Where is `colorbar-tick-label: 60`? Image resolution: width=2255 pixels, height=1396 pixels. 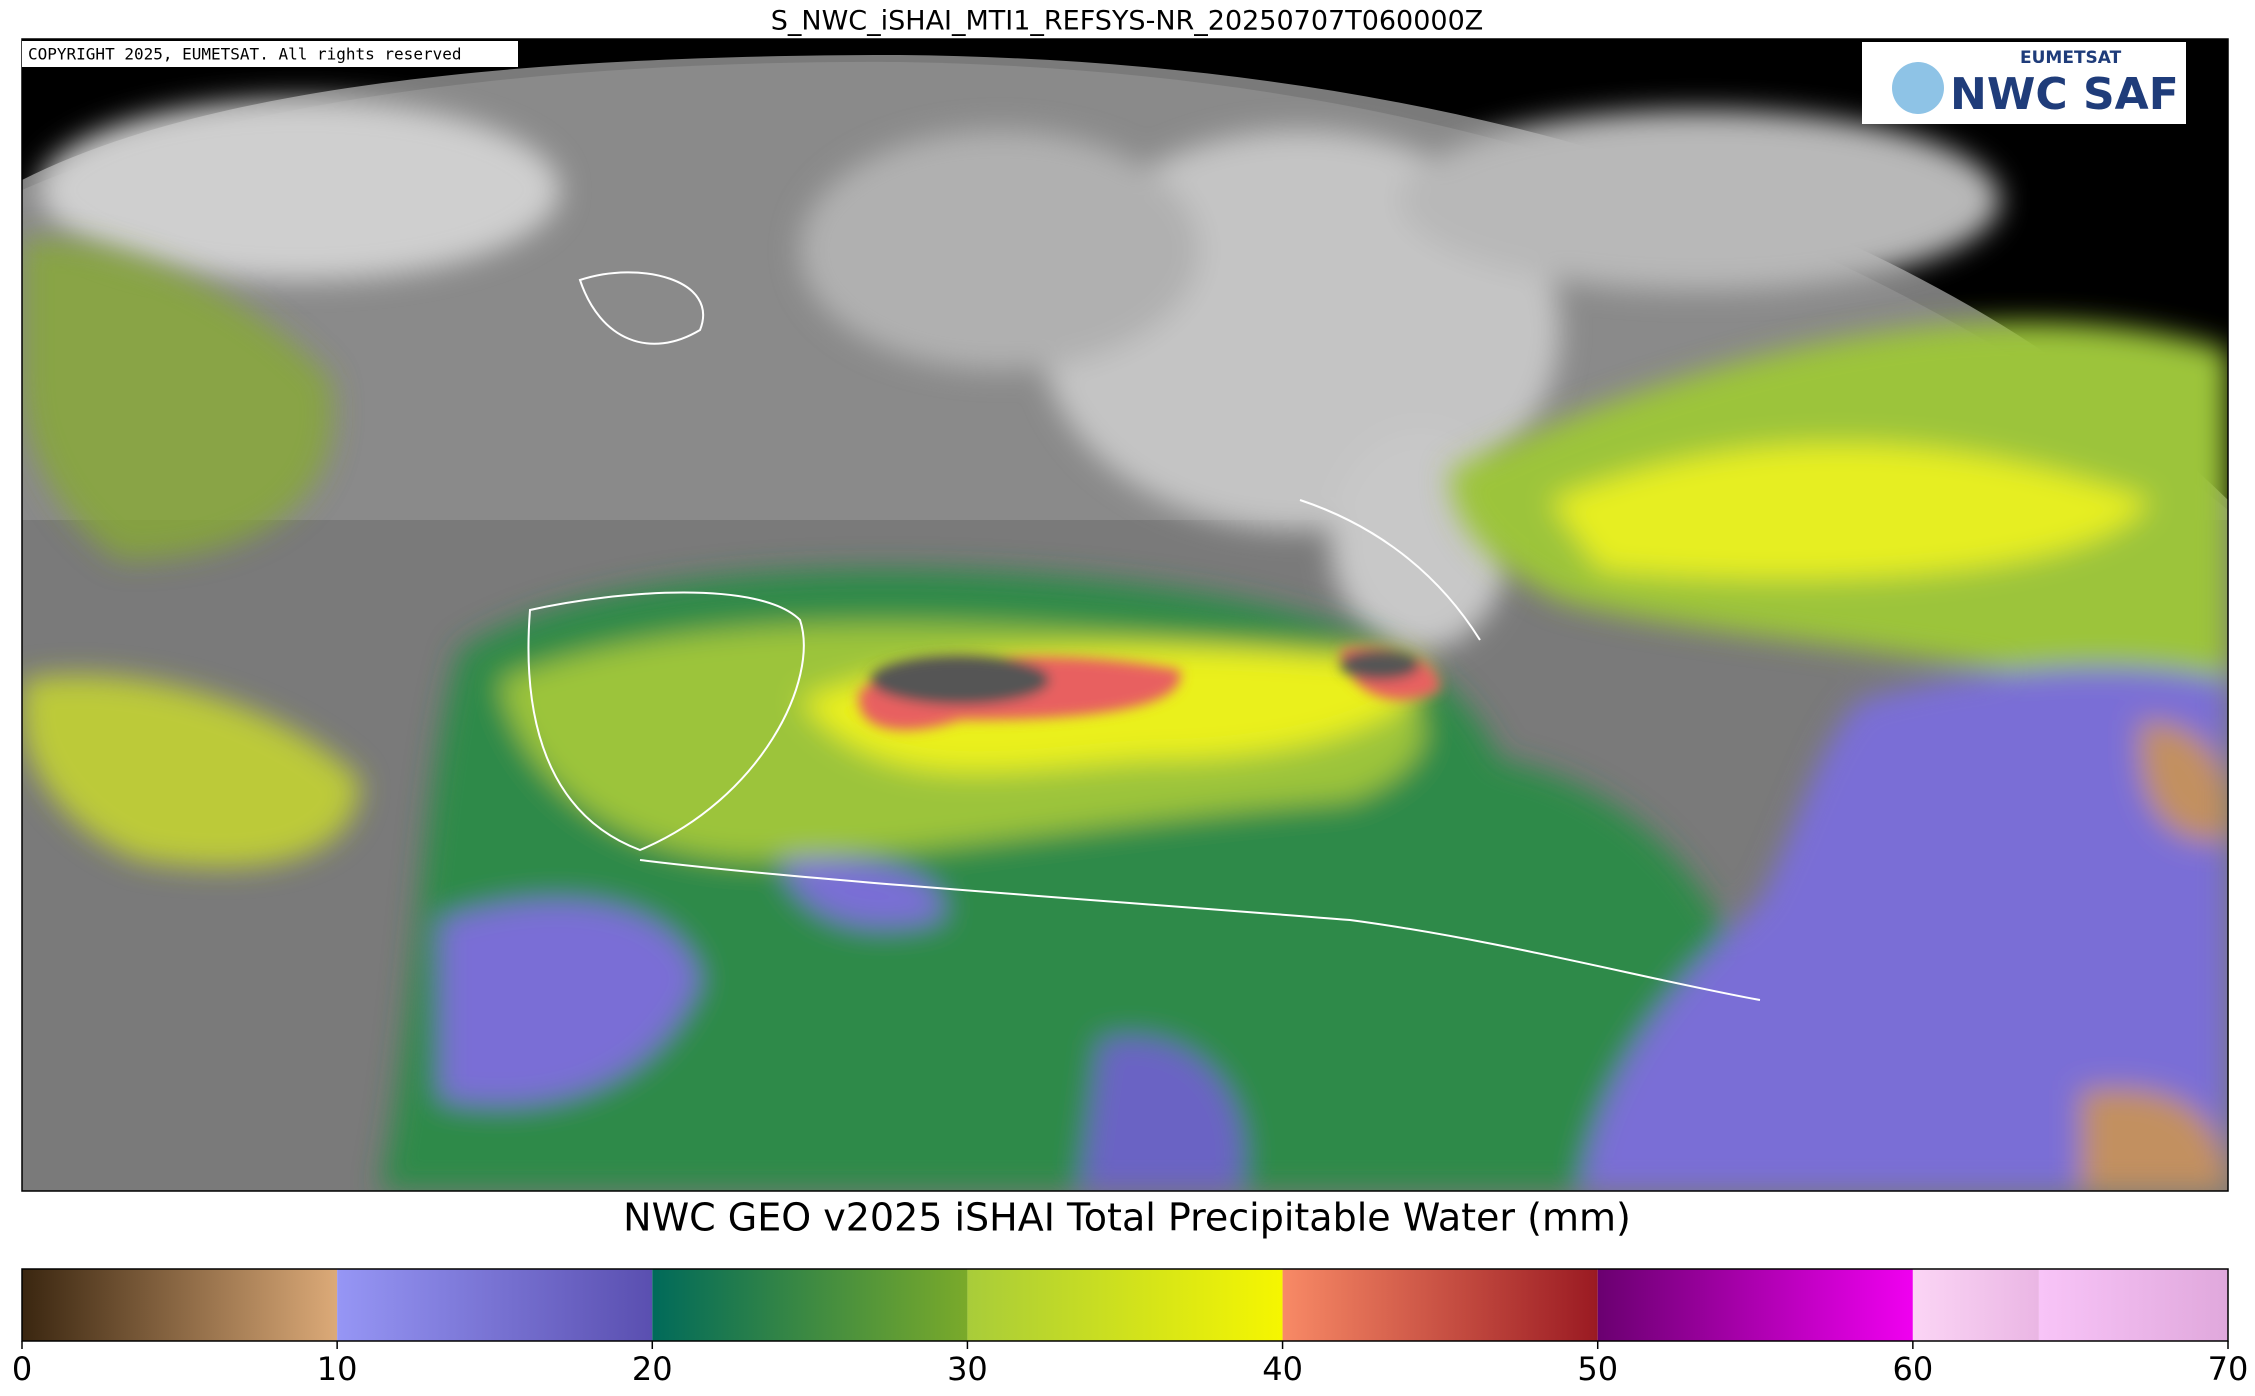
colorbar-tick-label: 60 is located at coordinates (1912, 1369).